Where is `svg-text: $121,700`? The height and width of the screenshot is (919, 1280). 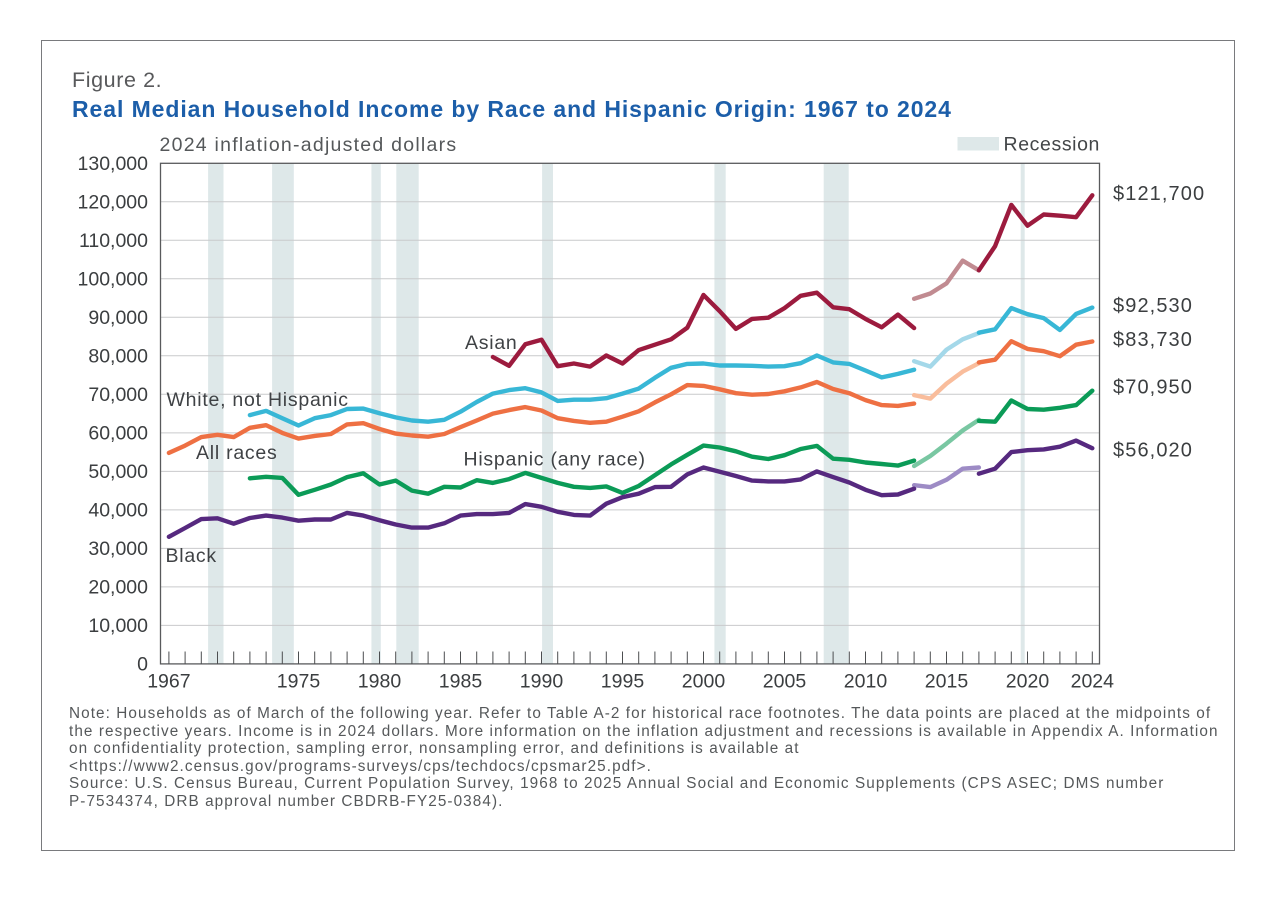 svg-text: $121,700 is located at coordinates (1159, 194).